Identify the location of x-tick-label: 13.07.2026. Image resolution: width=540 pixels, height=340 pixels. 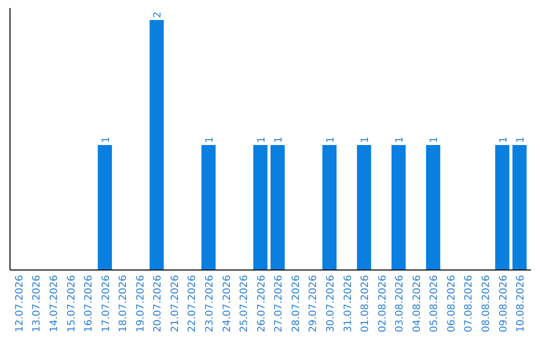
(37, 303).